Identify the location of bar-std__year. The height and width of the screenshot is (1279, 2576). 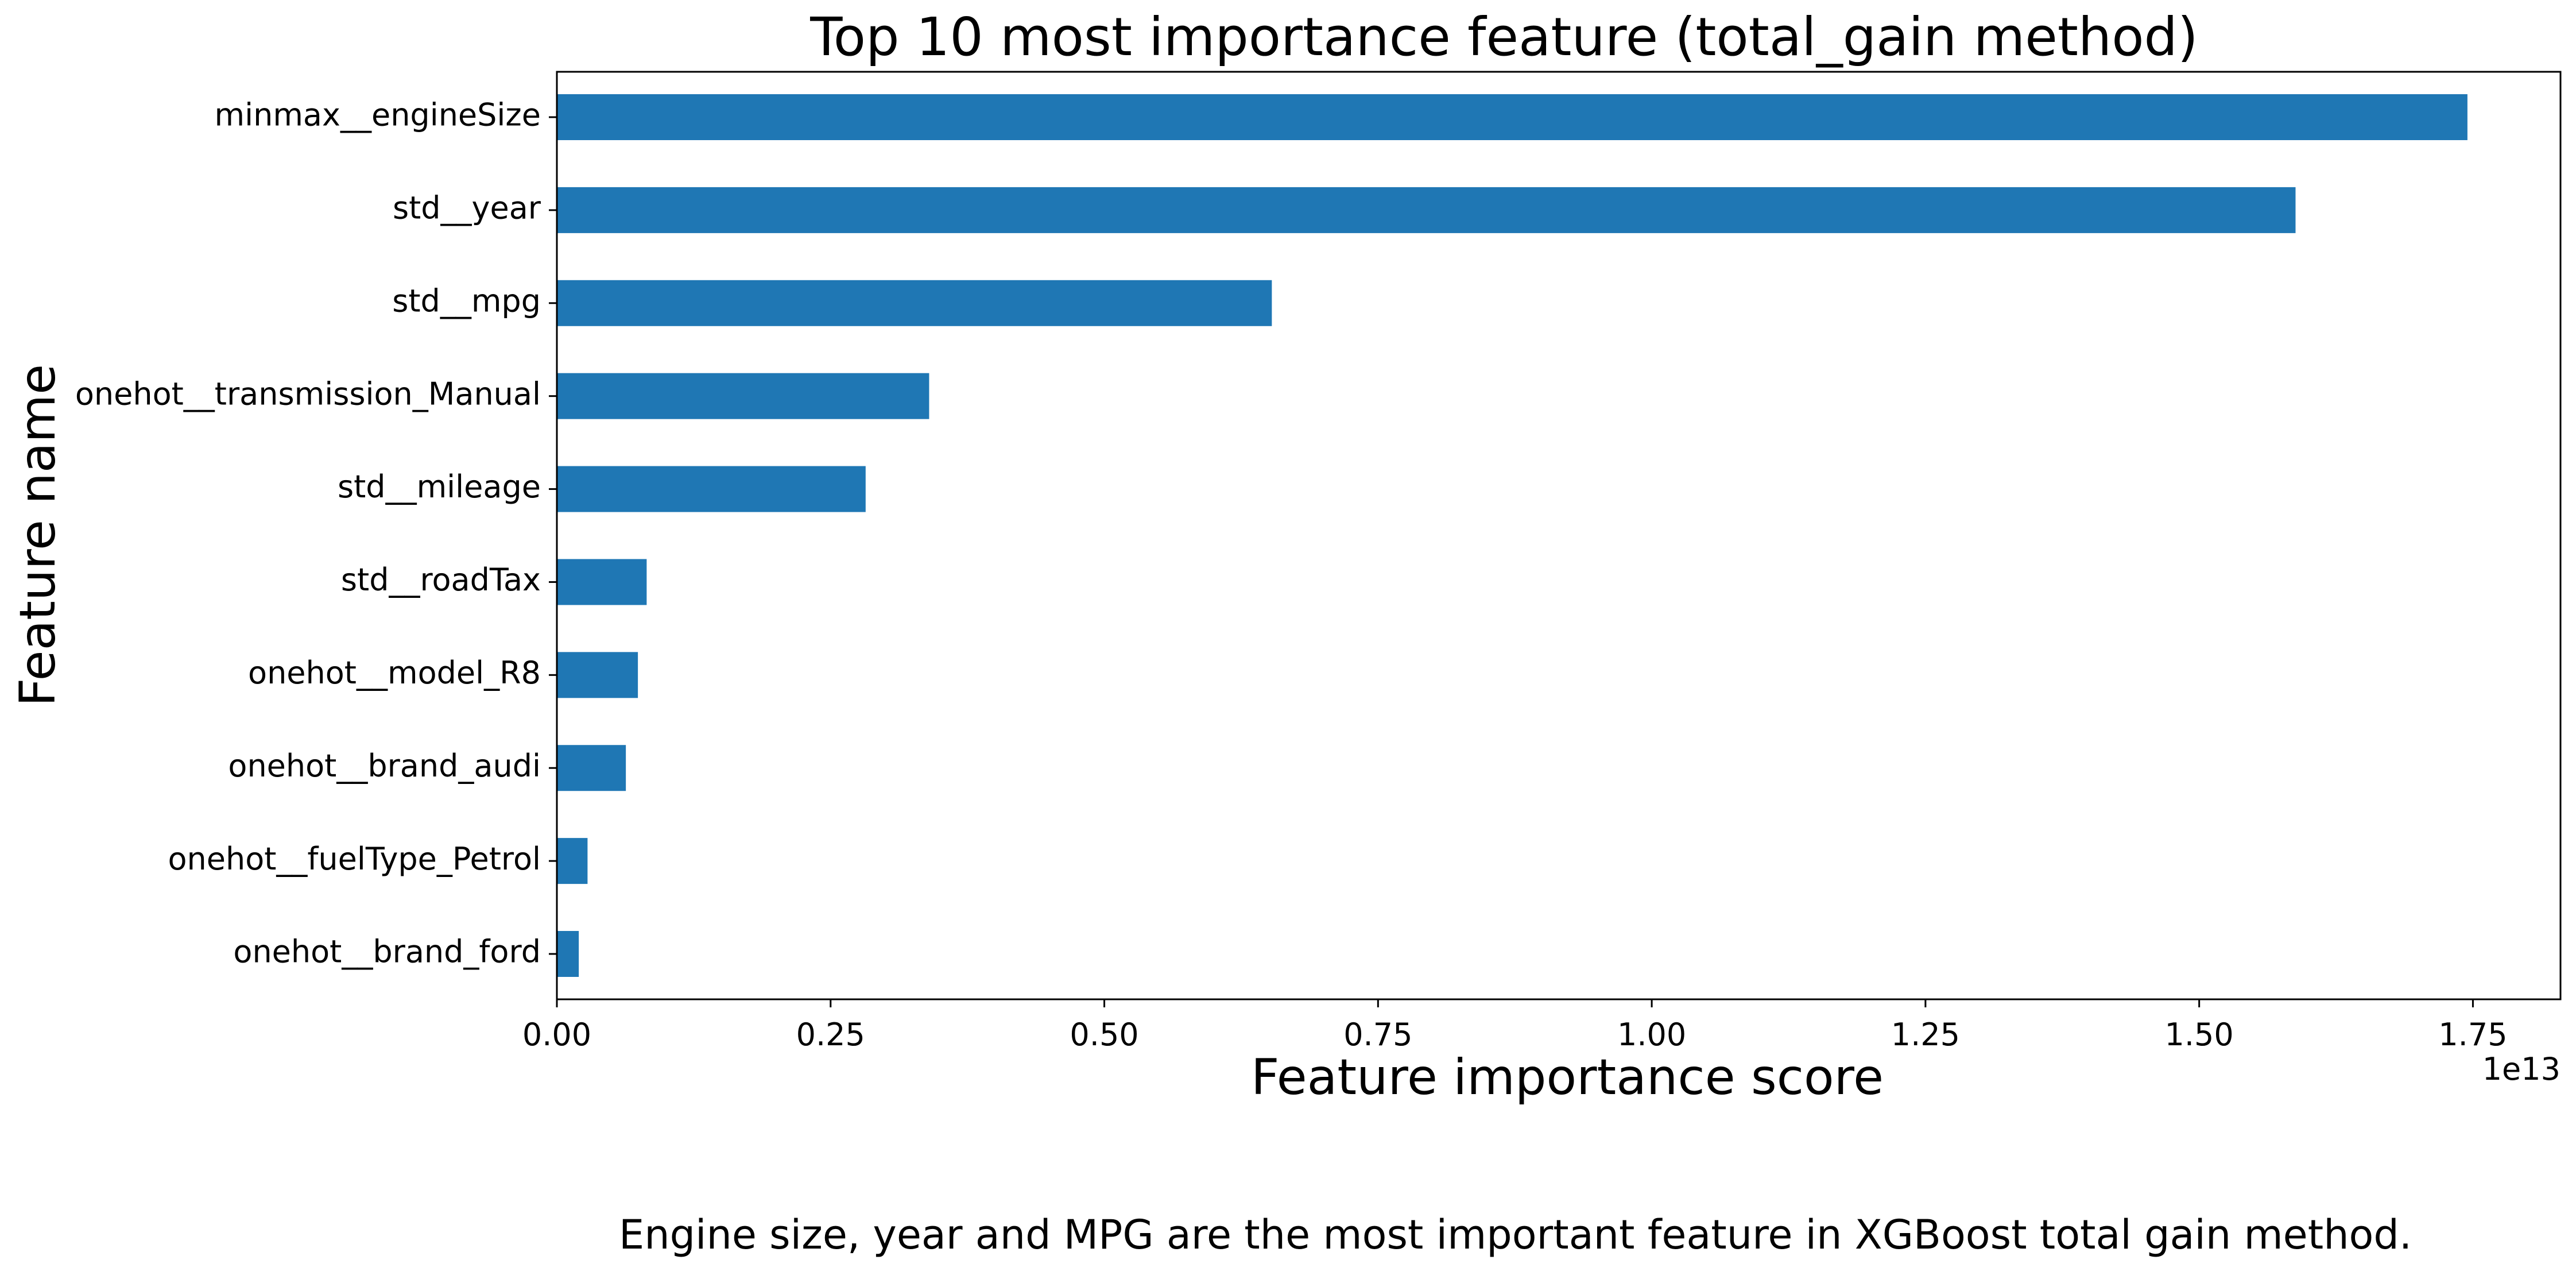
(1426, 210).